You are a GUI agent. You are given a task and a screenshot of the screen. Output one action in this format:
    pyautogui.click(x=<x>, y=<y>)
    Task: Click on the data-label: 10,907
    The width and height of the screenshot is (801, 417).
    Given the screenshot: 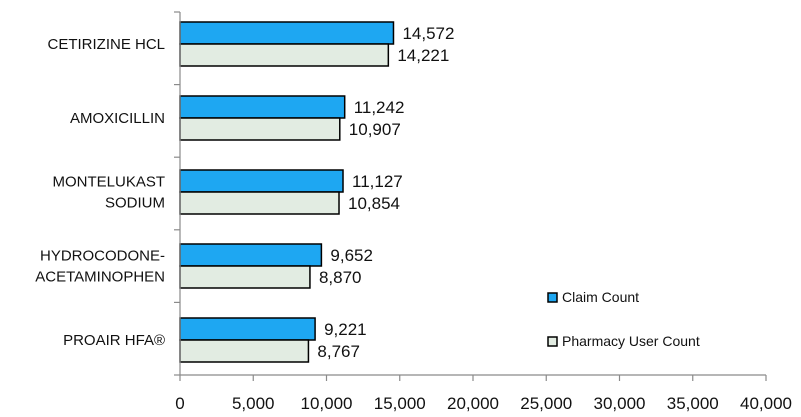 What is the action you would take?
    pyautogui.click(x=375, y=129)
    